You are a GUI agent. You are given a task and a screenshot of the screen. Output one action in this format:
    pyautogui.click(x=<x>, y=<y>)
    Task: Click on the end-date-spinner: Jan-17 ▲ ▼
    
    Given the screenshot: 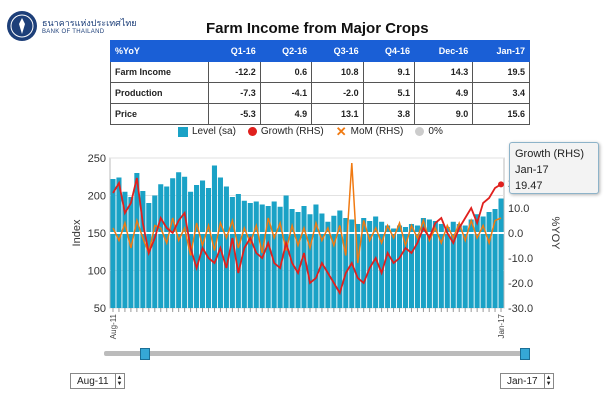 What is the action you would take?
    pyautogui.click(x=527, y=381)
    